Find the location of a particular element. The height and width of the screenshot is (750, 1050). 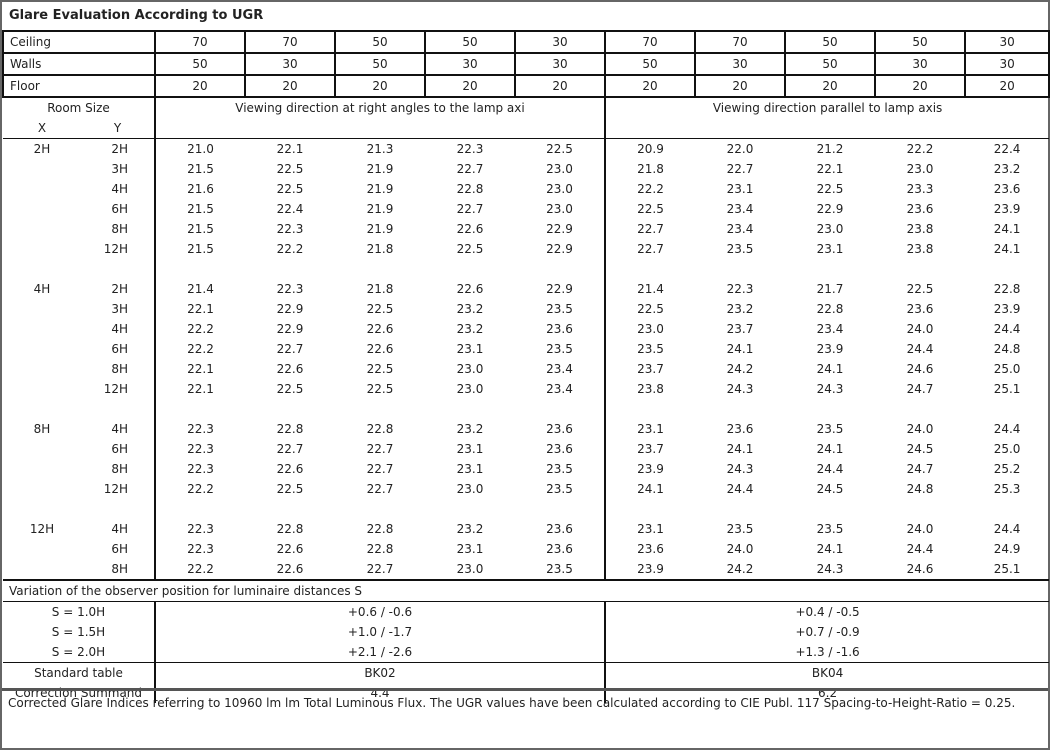

ugr-value: 25.1 is located at coordinates (1007, 569).